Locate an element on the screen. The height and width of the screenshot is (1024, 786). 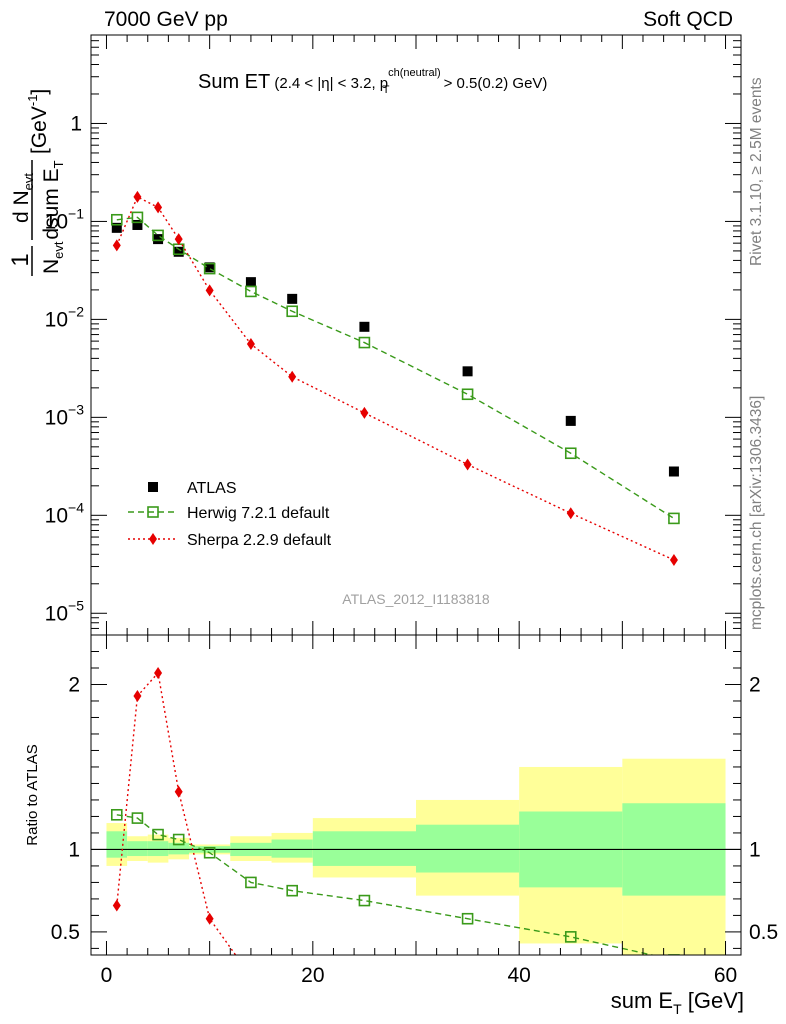
y-tick-label: 10⁻² is located at coordinates (65, 317).